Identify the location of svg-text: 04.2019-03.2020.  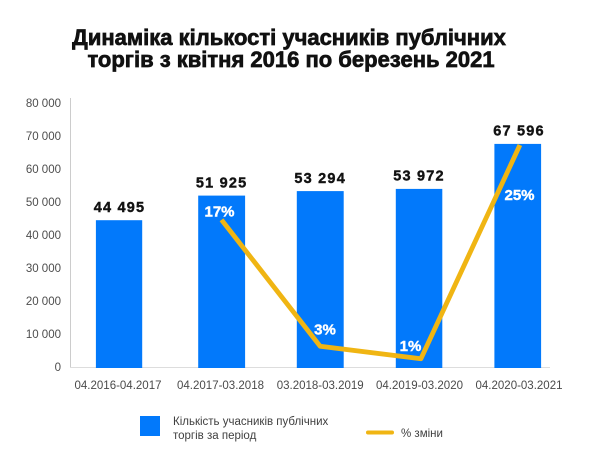
(419, 386).